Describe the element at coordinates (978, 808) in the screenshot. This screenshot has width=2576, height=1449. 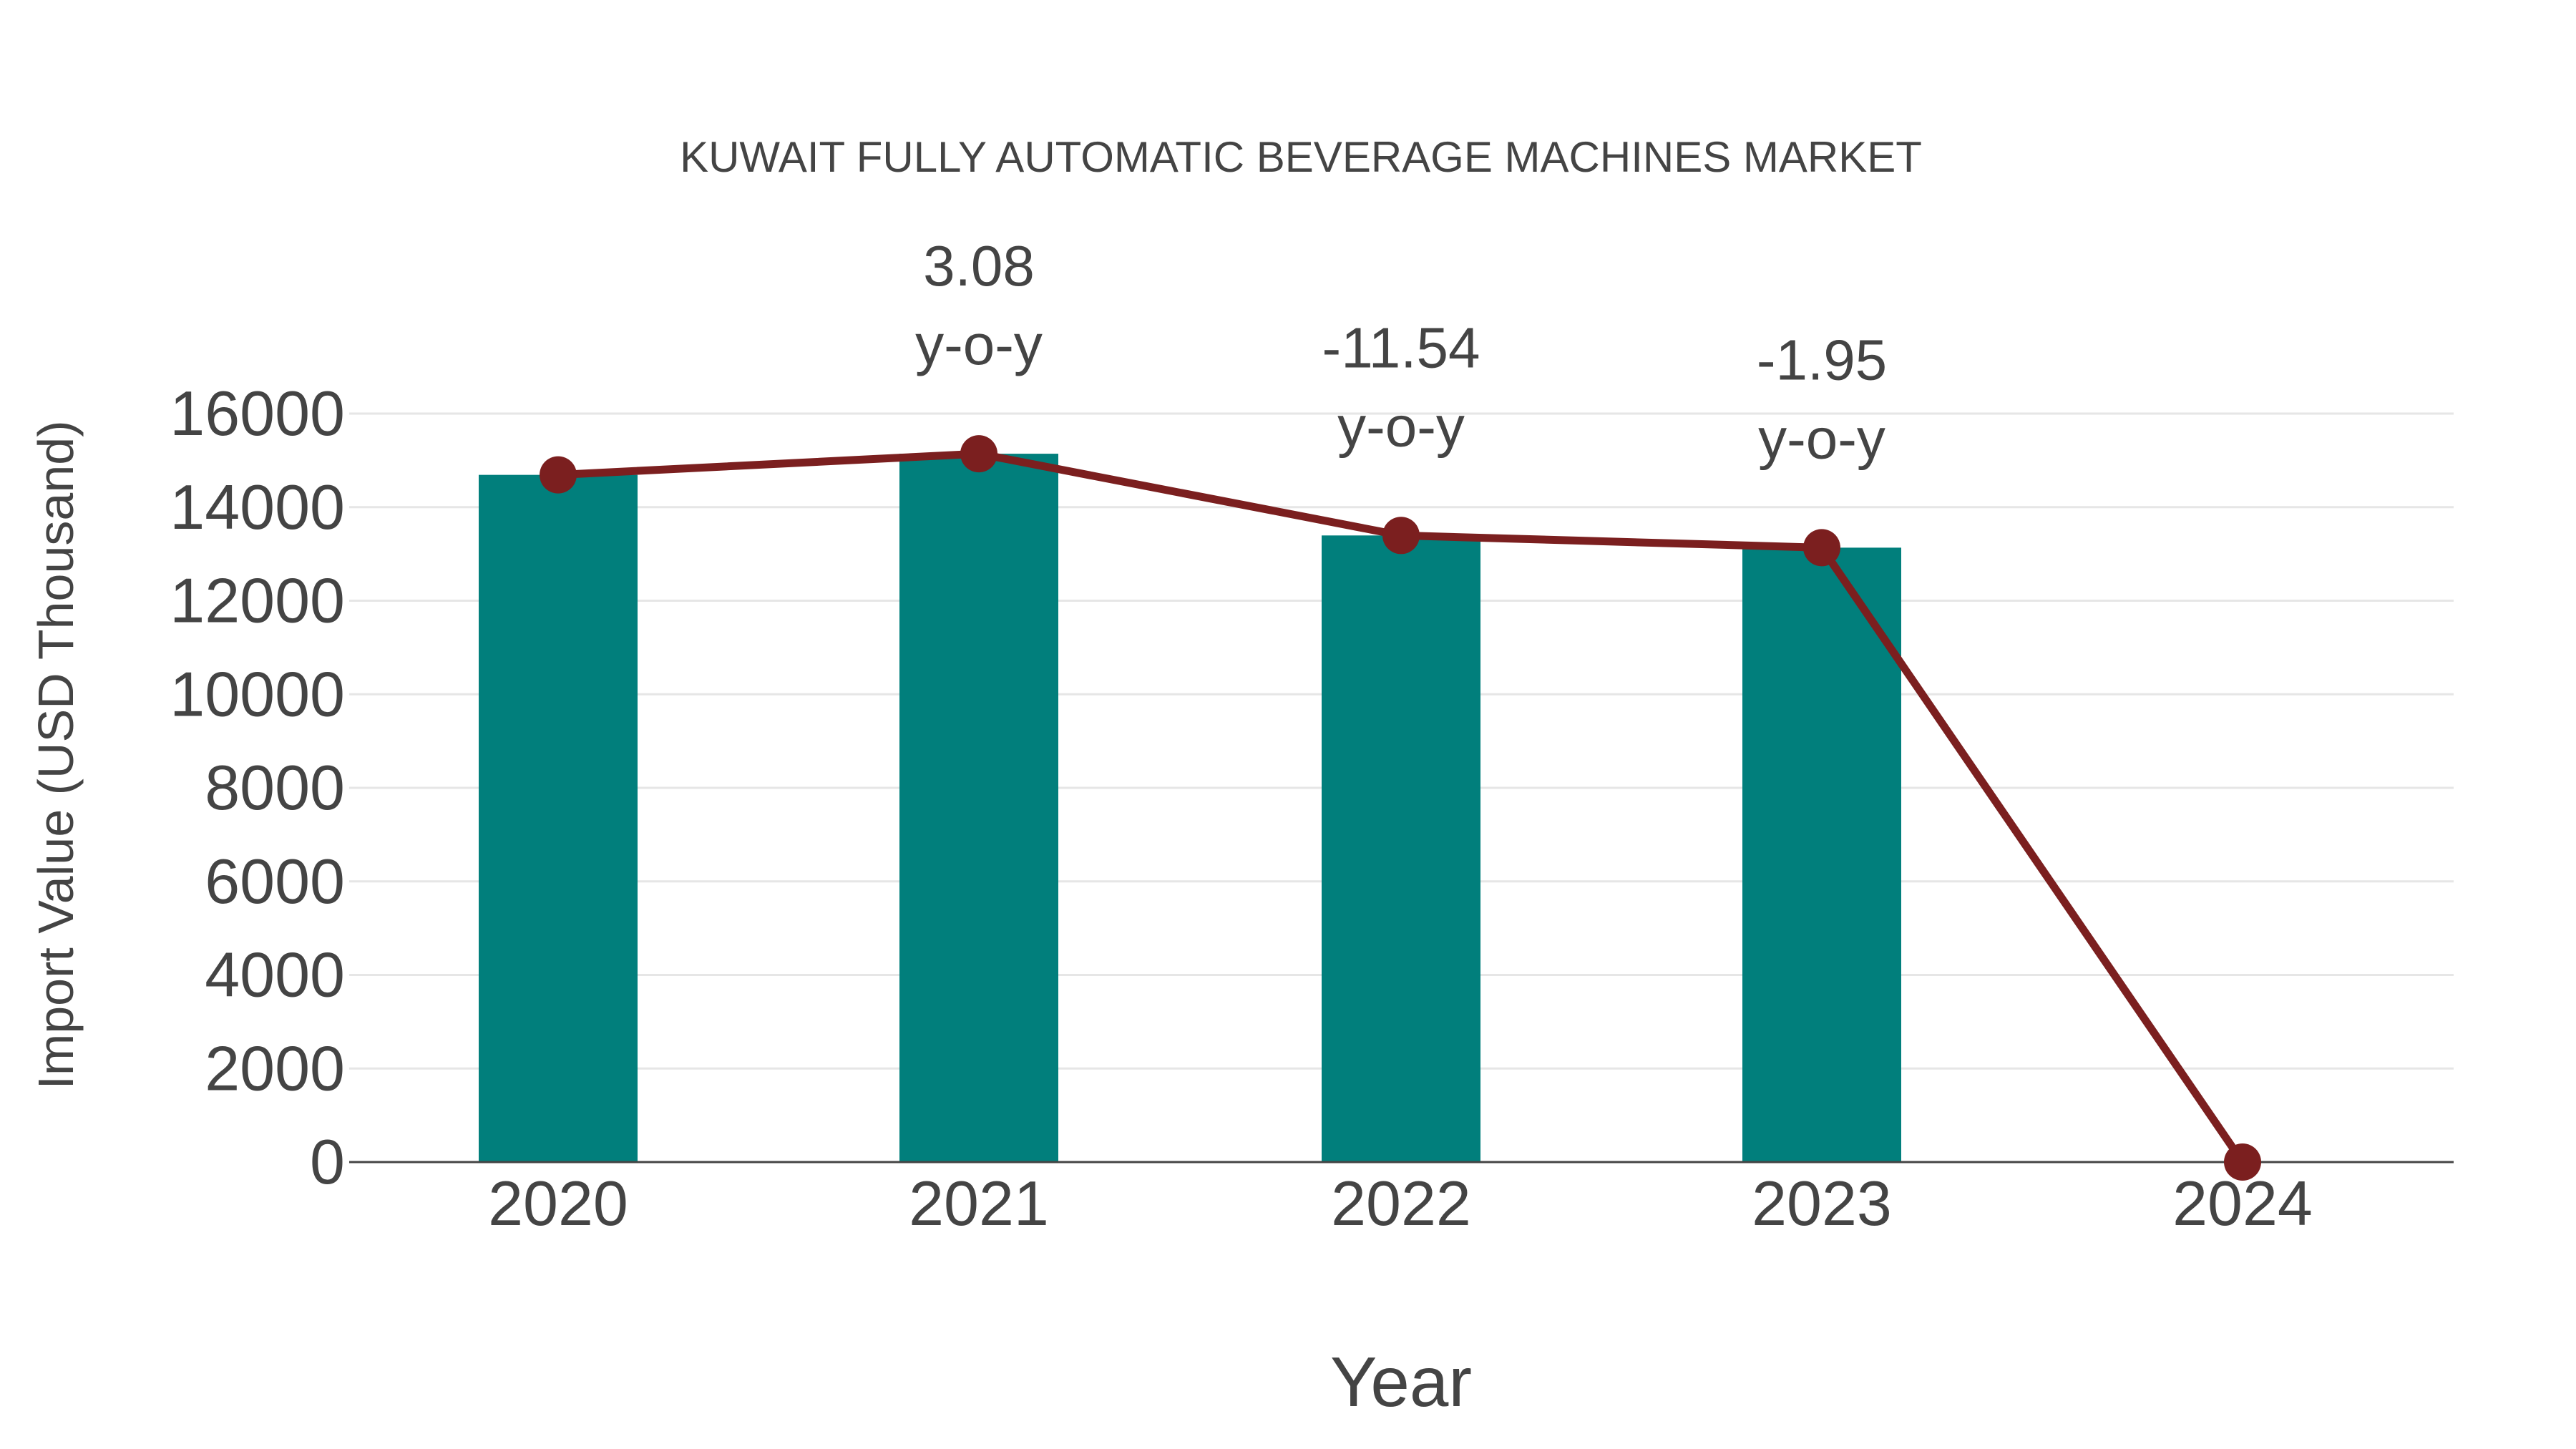
I see `bar-2021` at that location.